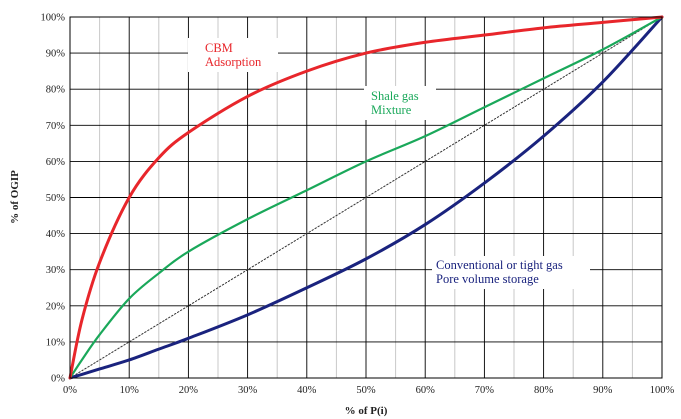 The width and height of the screenshot is (681, 419). I want to click on cbm-annotation: CBM Adsorption, so click(233, 55).